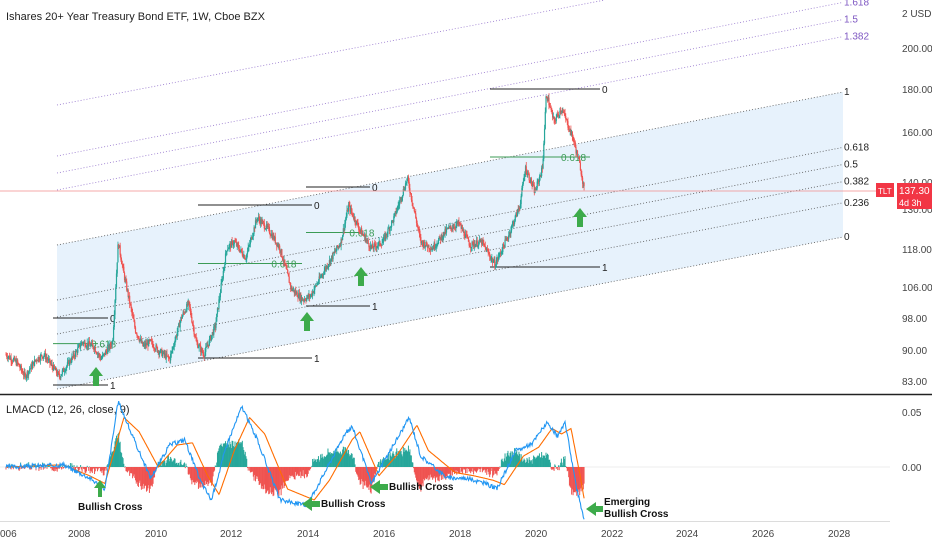 Image resolution: width=932 pixels, height=550 pixels. Describe the element at coordinates (384, 534) in the screenshot. I see `time-tick: 2016` at that location.